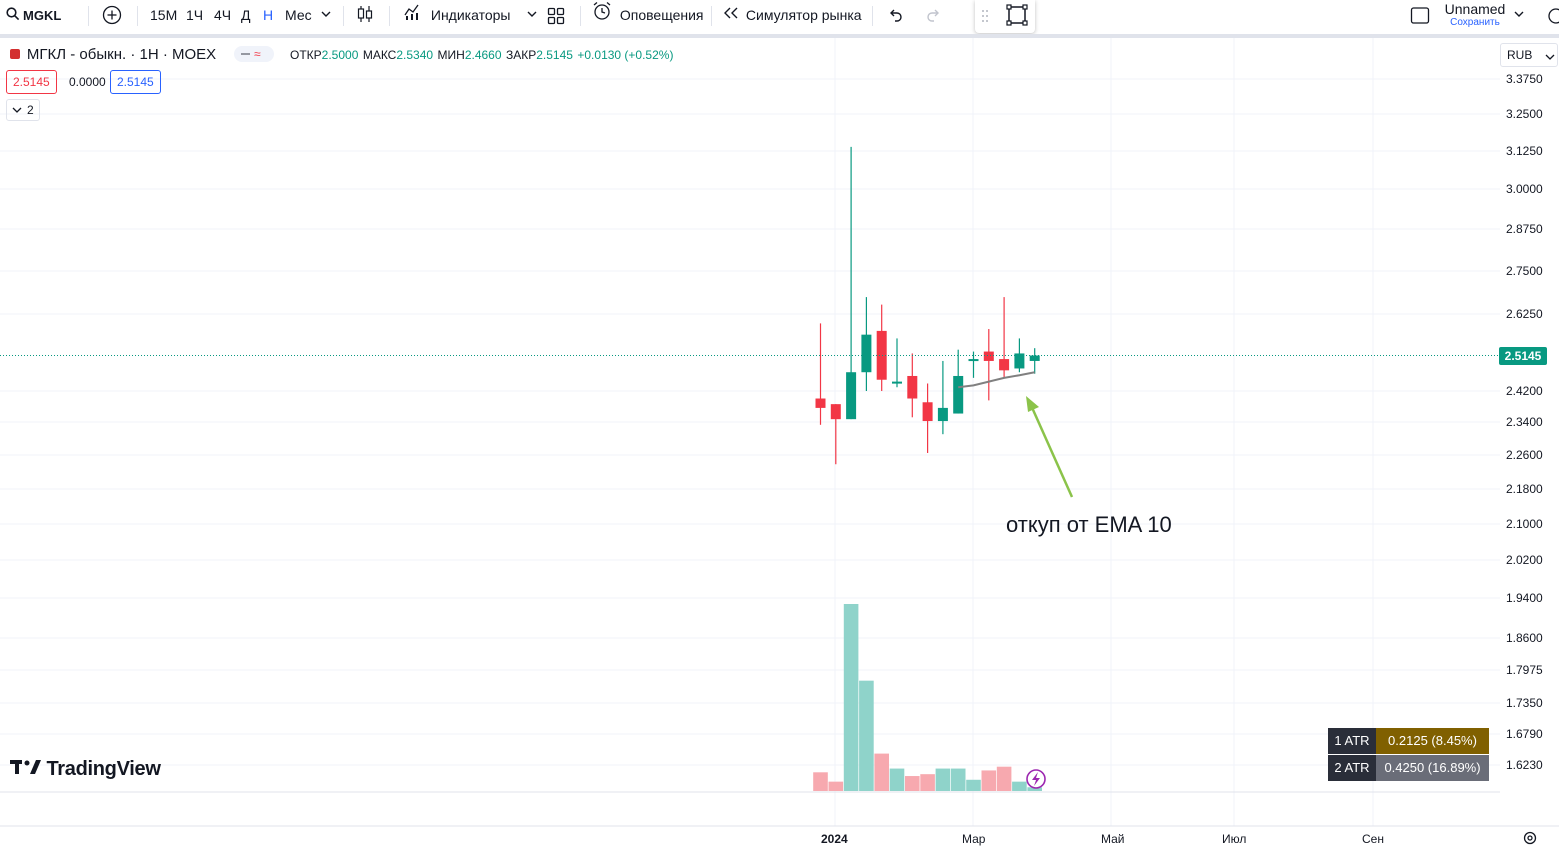 Image resolution: width=1559 pixels, height=851 pixels. What do you see at coordinates (1529, 55) in the screenshot?
I see `currency-selector: RUB` at bounding box center [1529, 55].